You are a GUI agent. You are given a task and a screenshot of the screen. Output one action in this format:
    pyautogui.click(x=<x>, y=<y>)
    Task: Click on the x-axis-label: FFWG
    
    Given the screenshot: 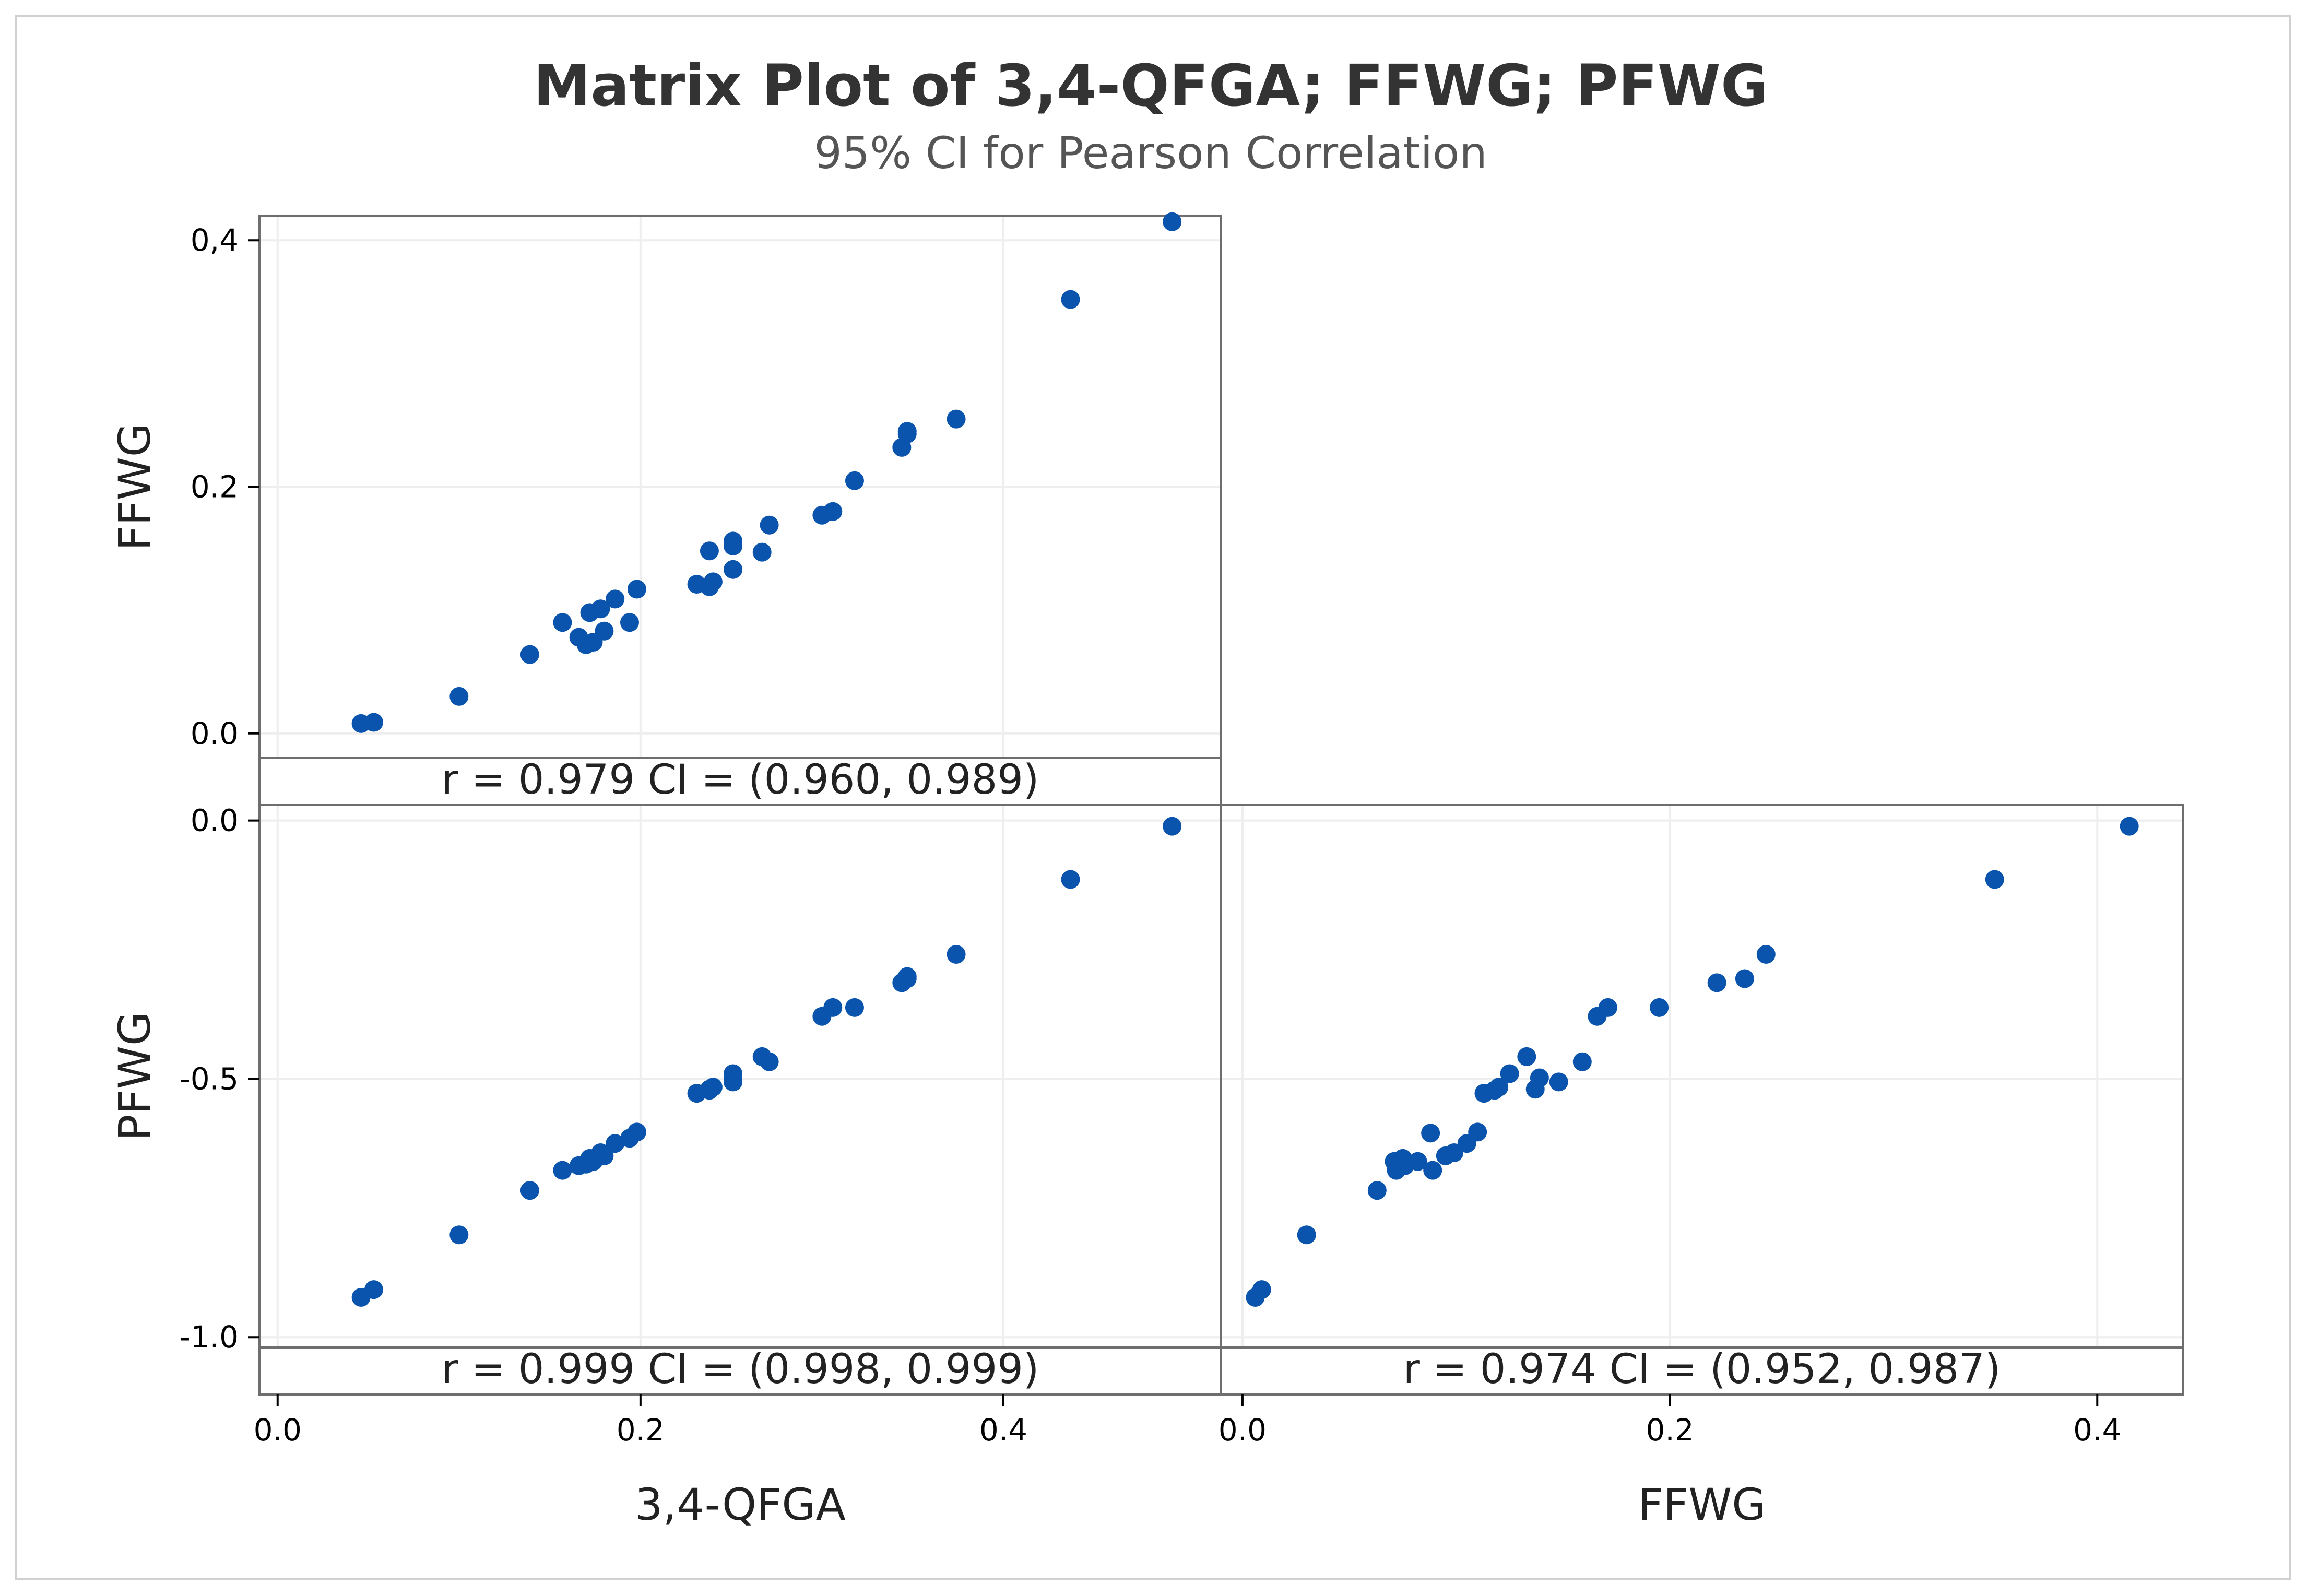 What is the action you would take?
    pyautogui.click(x=1702, y=1504)
    